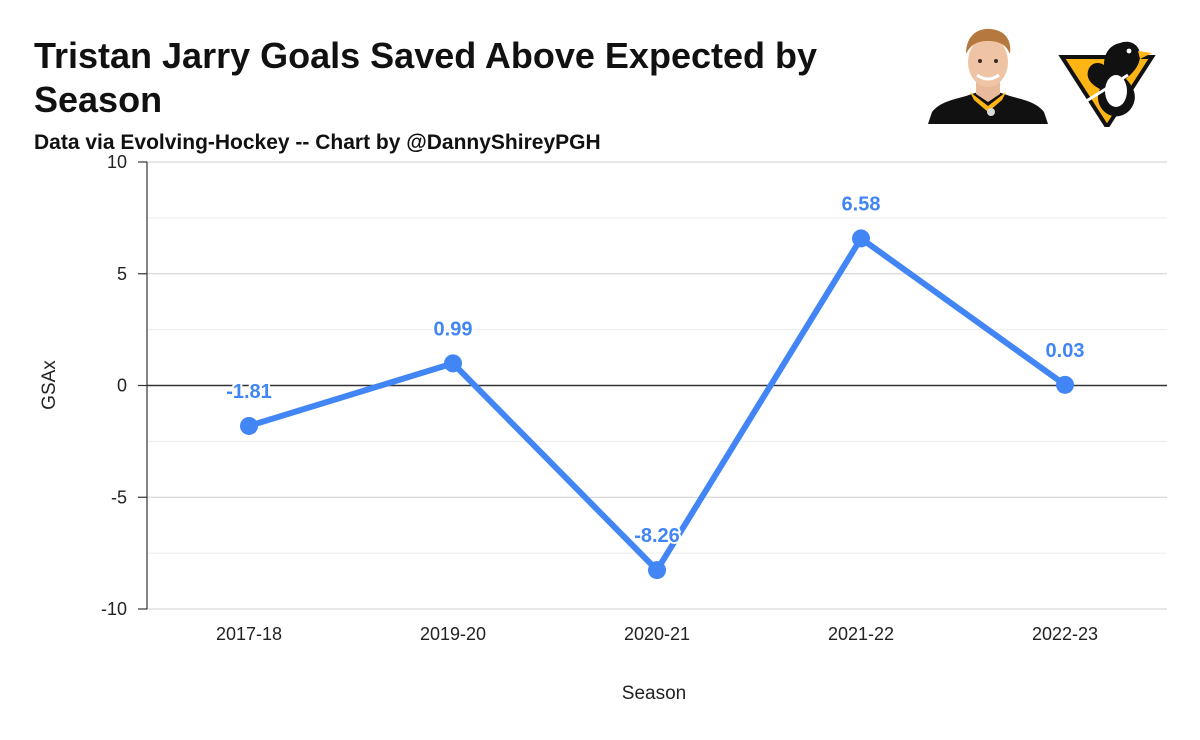 Image resolution: width=1200 pixels, height=740 pixels. Describe the element at coordinates (249, 634) in the screenshot. I see `x-tick-label: 2017-18` at that location.